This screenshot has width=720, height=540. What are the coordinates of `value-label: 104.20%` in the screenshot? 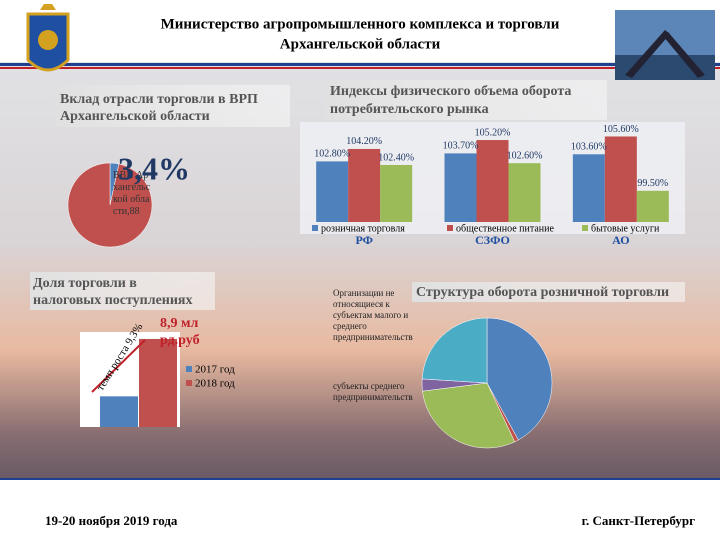 It's located at (364, 141).